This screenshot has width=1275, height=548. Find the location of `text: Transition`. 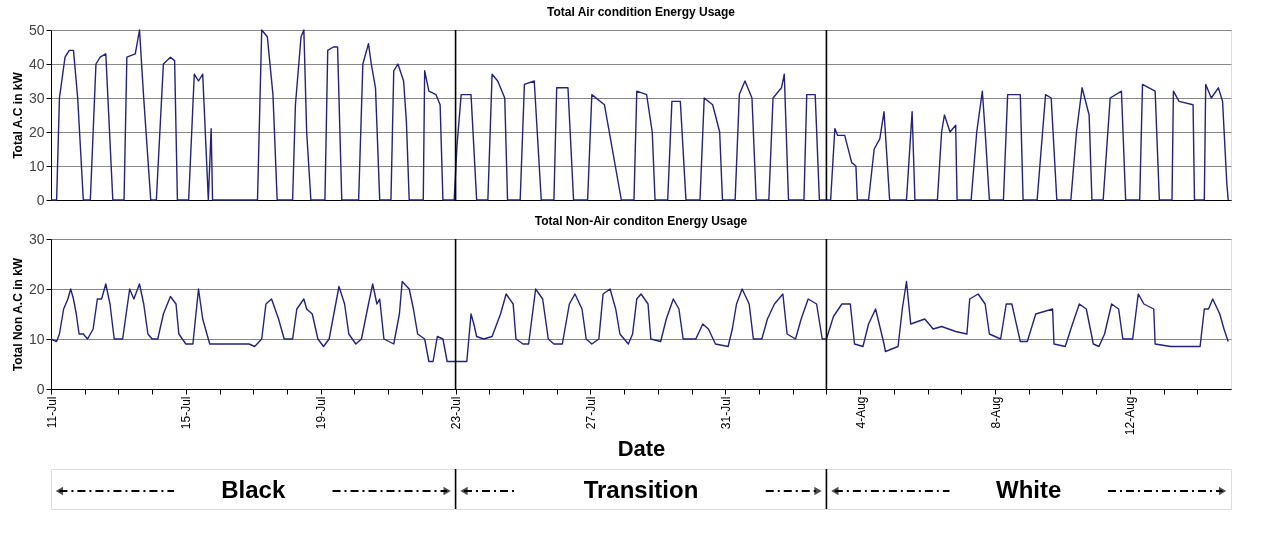

text: Transition is located at coordinates (641, 489).